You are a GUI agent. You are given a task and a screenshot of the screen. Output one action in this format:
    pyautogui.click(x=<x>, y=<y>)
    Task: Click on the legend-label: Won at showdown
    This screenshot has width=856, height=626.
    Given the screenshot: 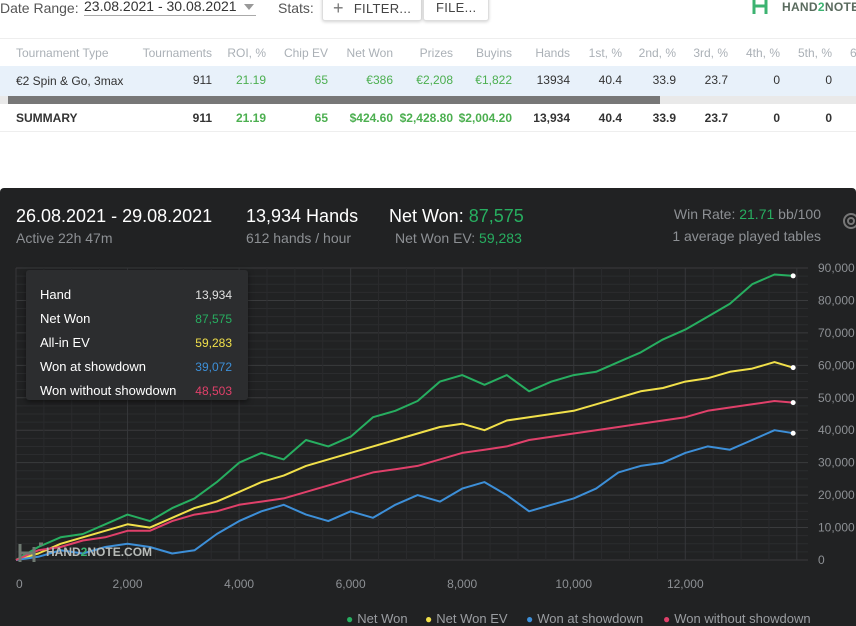 What is the action you would take?
    pyautogui.click(x=590, y=618)
    